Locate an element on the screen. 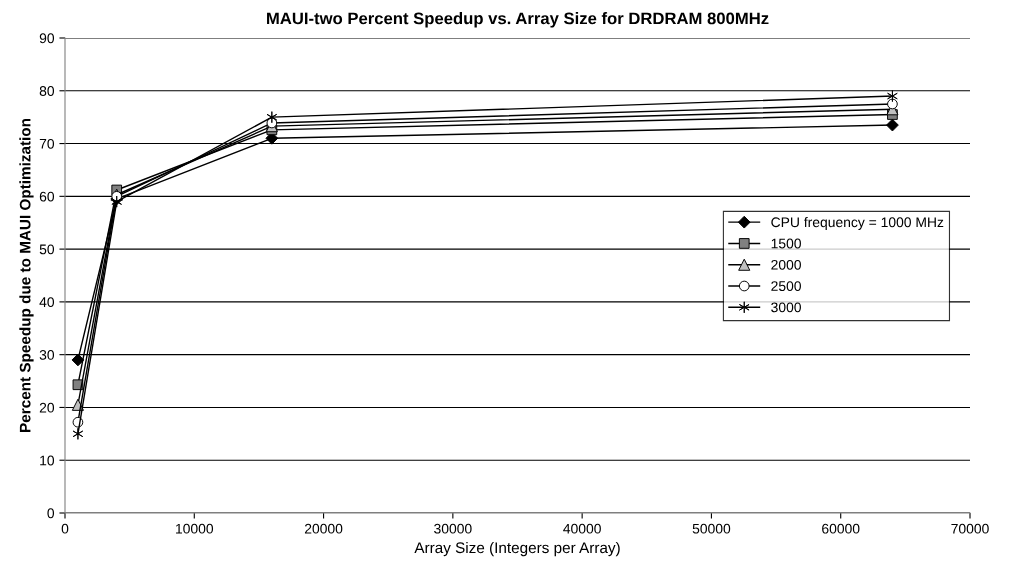 Image resolution: width=1013 pixels, height=577 pixels. x-tick-label: 20000 is located at coordinates (323, 528).